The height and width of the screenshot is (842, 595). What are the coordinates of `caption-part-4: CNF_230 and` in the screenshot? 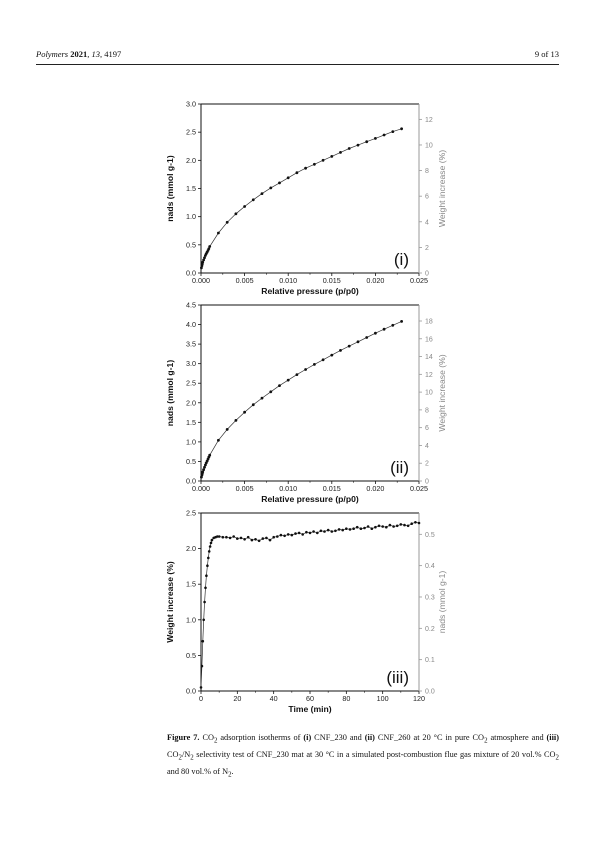 It's located at (338, 737).